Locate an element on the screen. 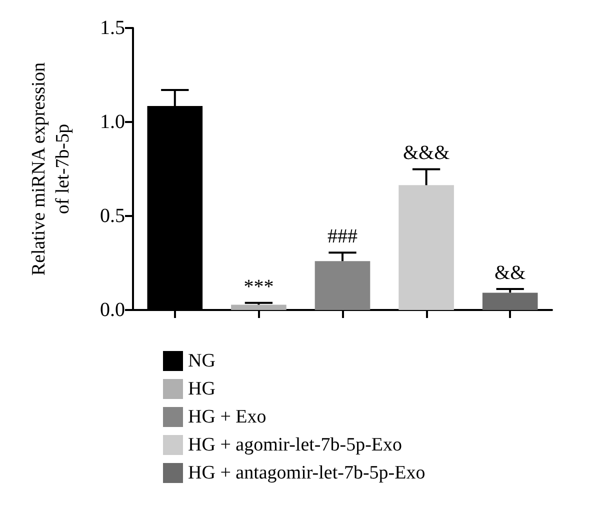 This screenshot has width=600, height=516. legend-label: HG + antagomir-let-7b-5p-Exo is located at coordinates (307, 473).